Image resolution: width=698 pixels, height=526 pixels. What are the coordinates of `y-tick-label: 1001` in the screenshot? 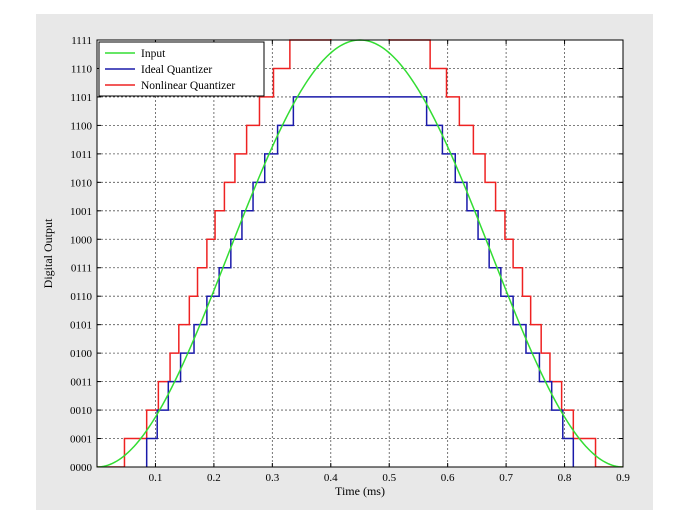 It's located at (81, 212).